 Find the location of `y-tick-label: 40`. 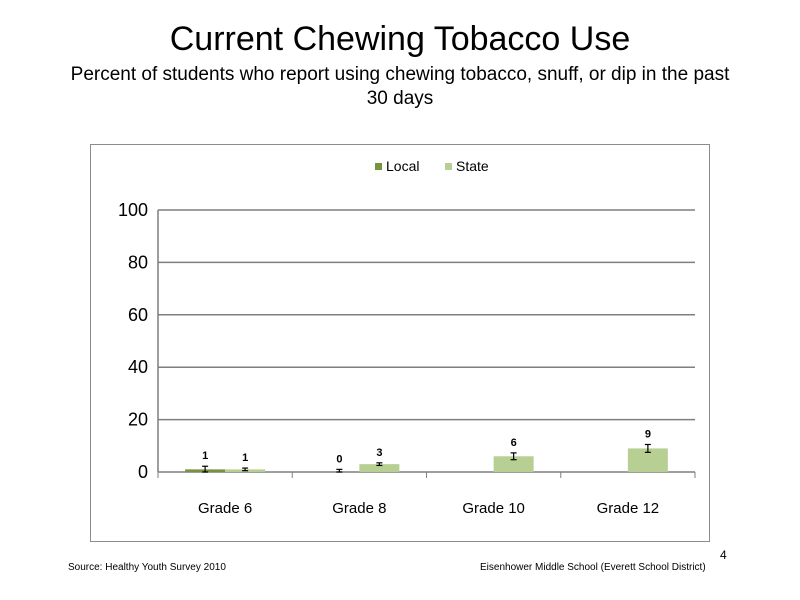

y-tick-label: 40 is located at coordinates (138, 367).